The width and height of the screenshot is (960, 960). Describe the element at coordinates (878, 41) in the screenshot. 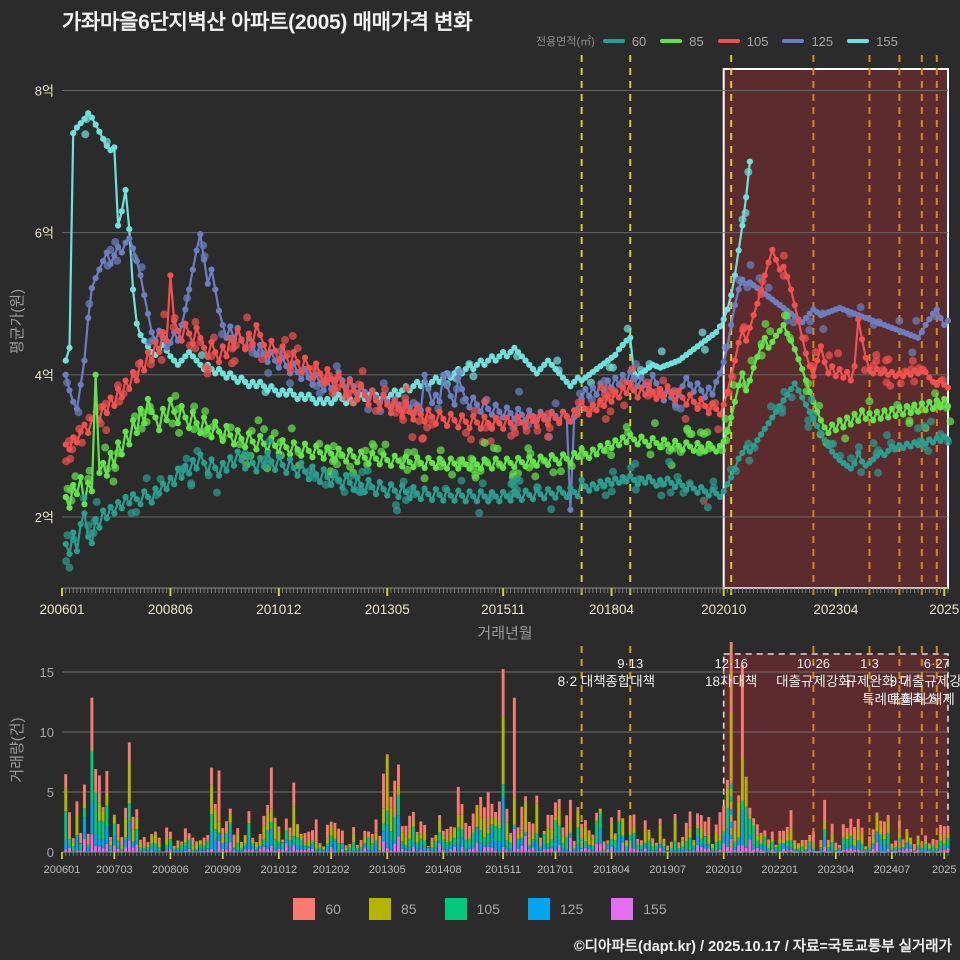

I see `legend-item-155: 155` at that location.